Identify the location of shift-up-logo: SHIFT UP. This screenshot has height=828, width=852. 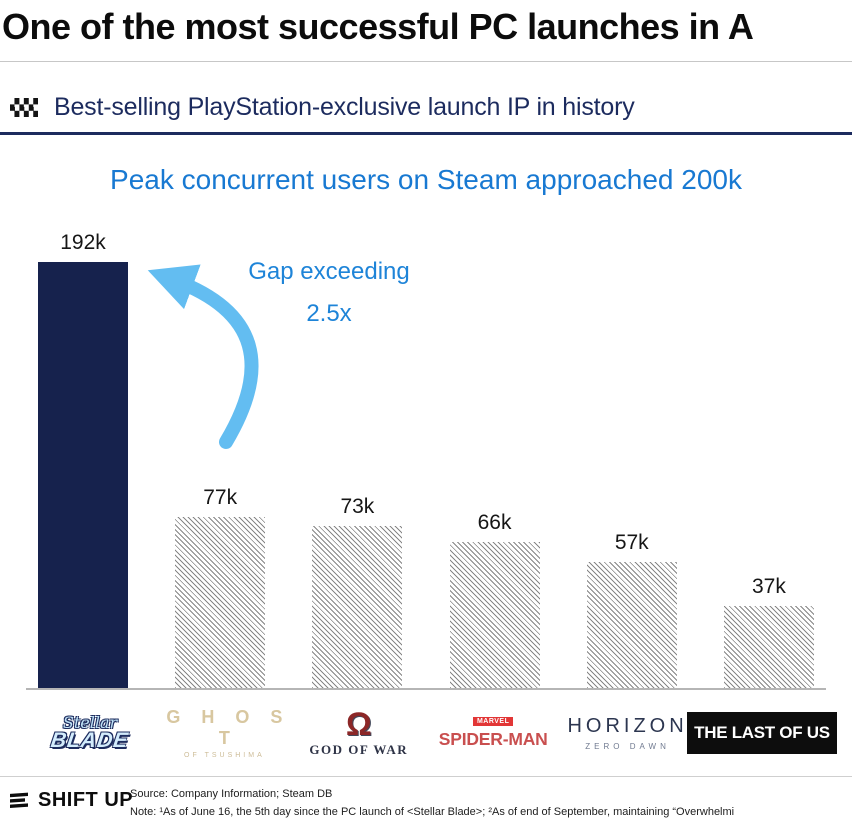
(70, 800).